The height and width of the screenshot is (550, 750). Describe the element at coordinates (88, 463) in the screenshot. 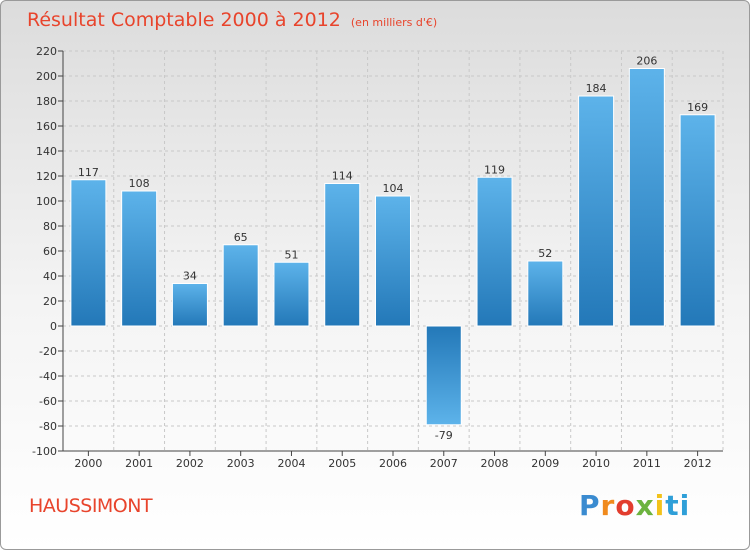

I see `x-tick-label: 2000` at that location.